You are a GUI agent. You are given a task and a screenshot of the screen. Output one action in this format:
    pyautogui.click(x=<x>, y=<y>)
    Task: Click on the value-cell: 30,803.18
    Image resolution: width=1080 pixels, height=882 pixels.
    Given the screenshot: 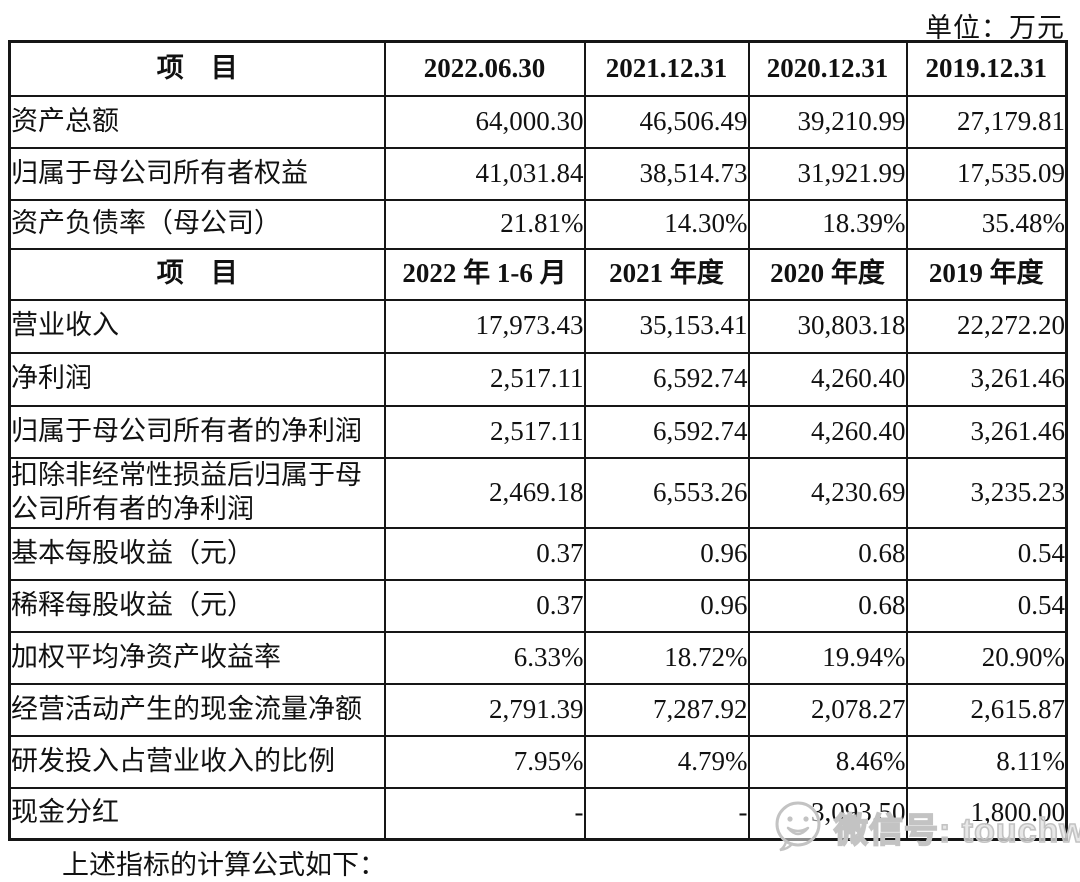 What is the action you would take?
    pyautogui.click(x=827, y=326)
    